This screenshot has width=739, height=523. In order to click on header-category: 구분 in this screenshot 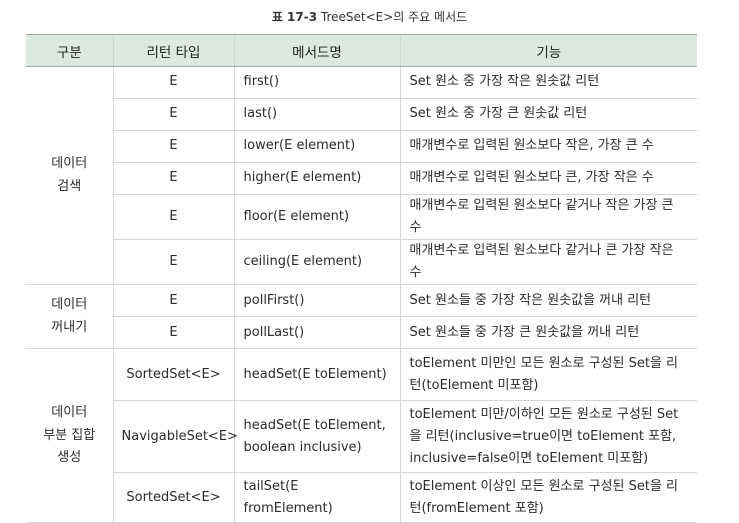, I will do `click(69, 50)`.